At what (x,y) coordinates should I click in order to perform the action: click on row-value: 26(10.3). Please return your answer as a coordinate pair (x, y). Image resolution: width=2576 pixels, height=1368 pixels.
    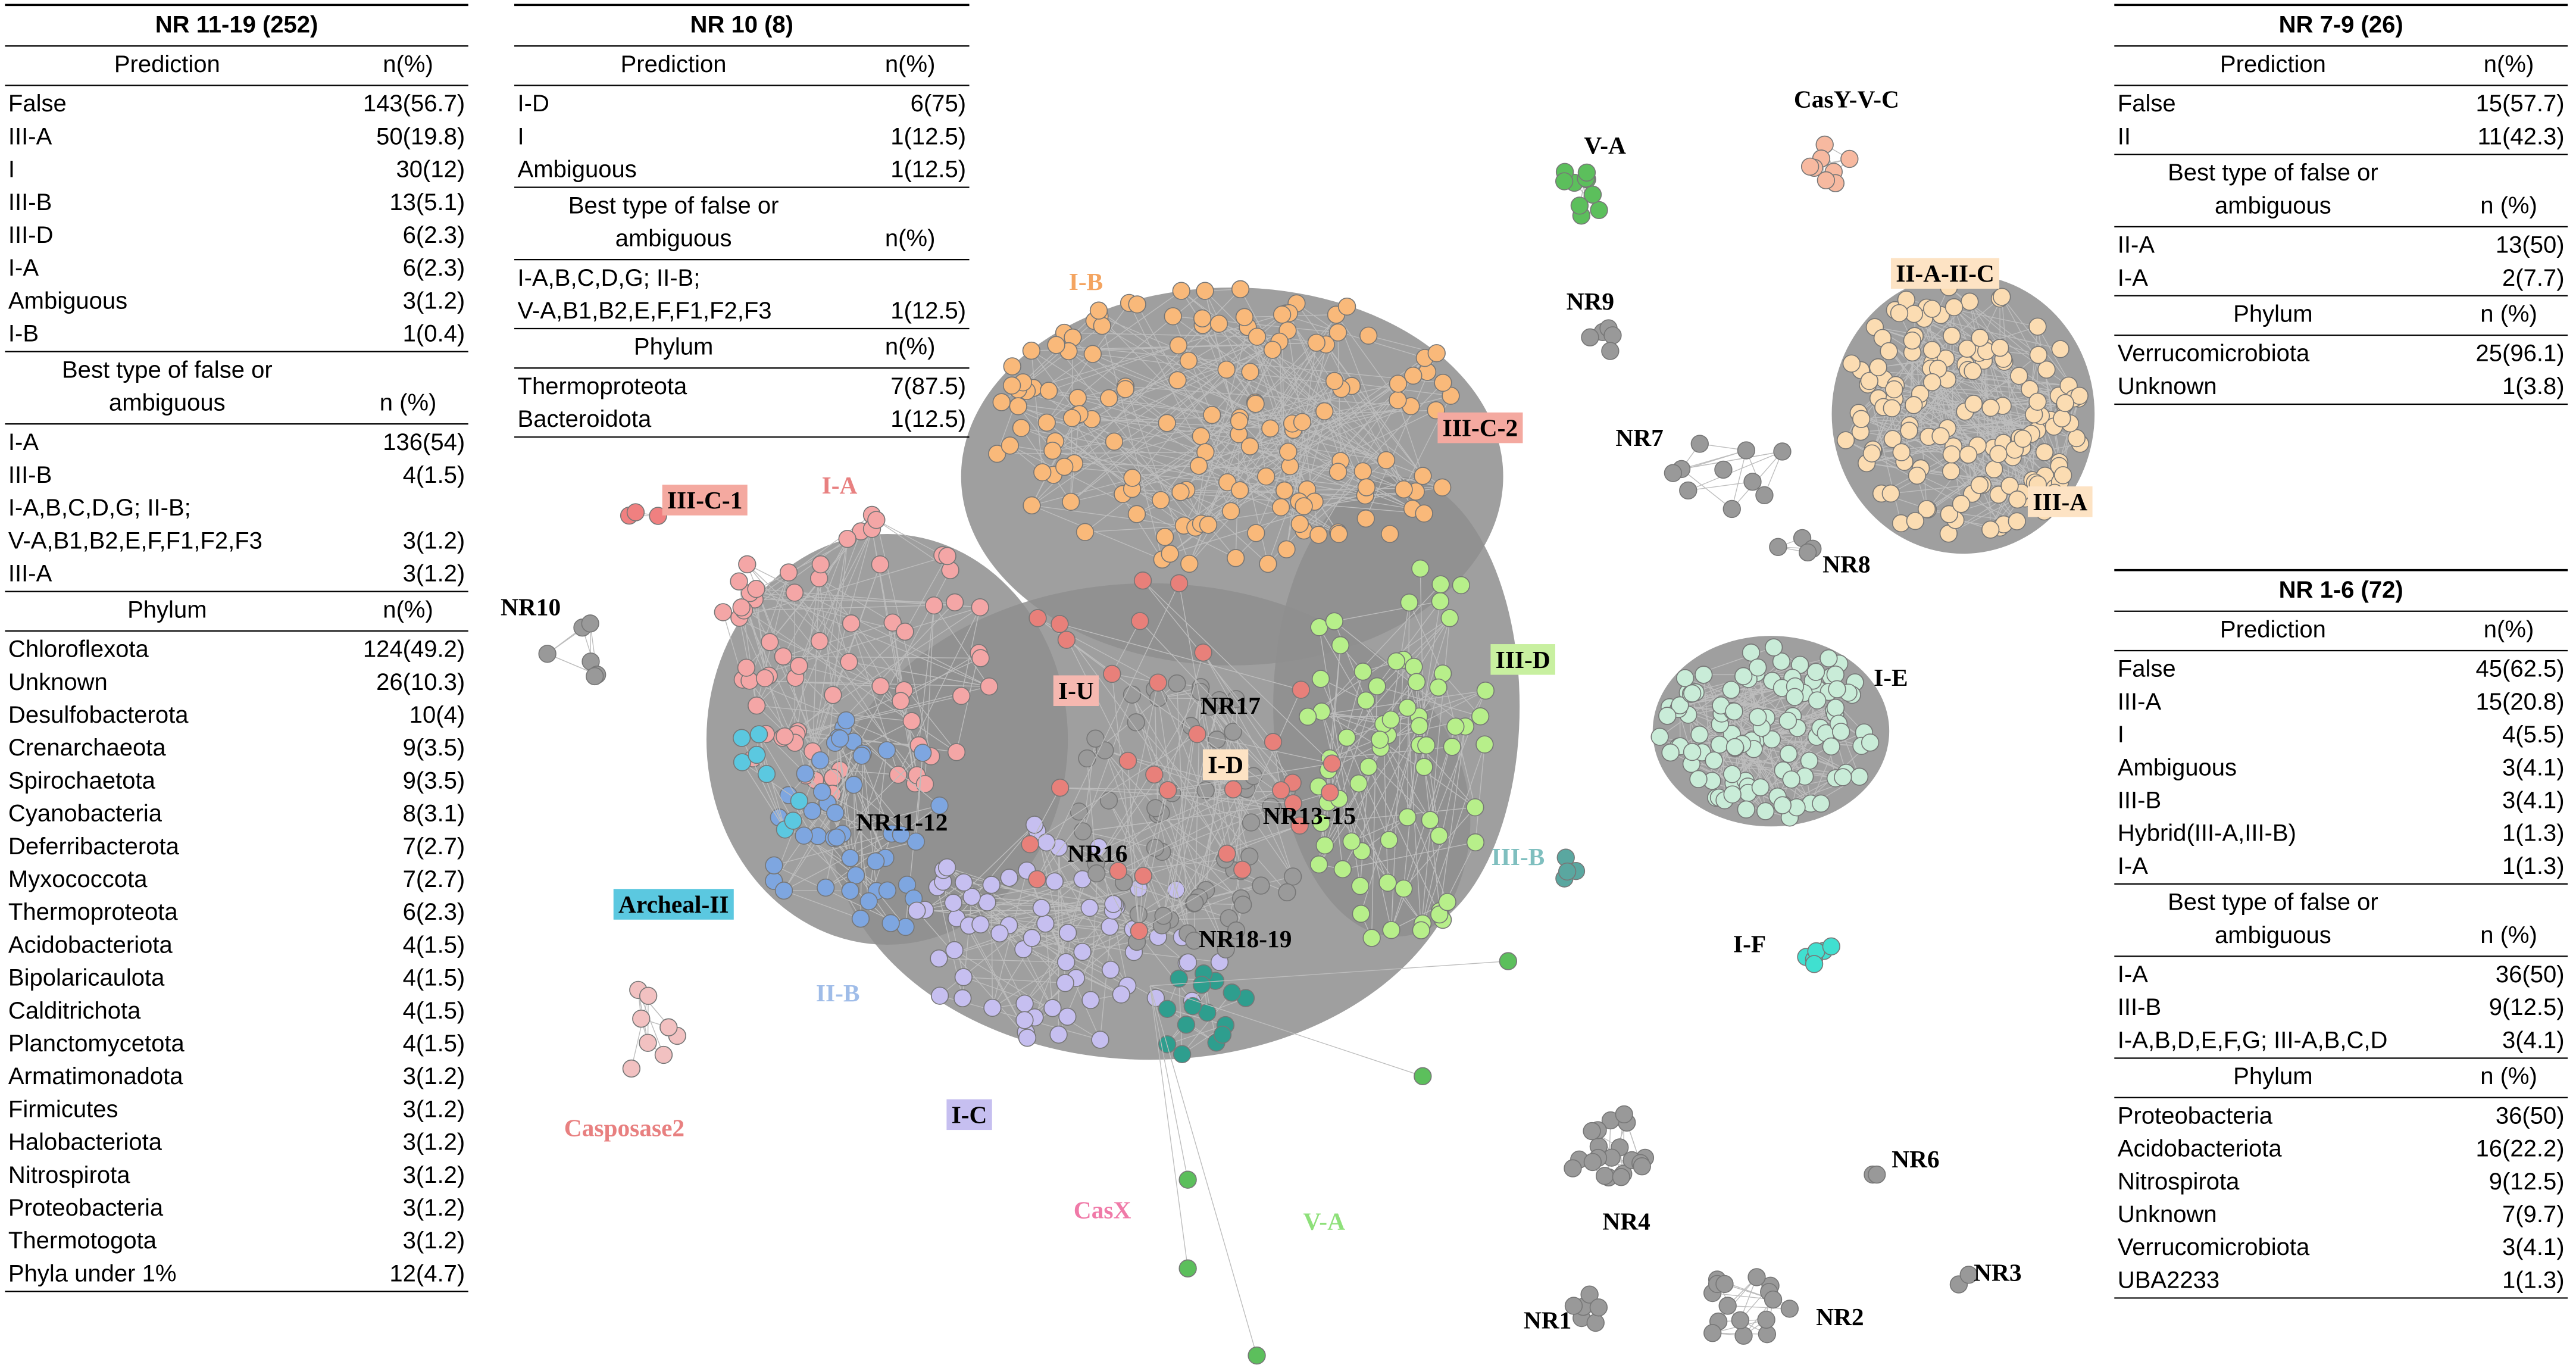
    Looking at the image, I should click on (420, 682).